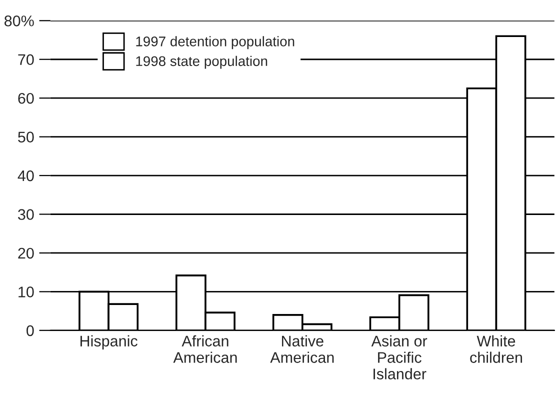  Describe the element at coordinates (26, 60) in the screenshot. I see `y-tick-label: 70` at that location.